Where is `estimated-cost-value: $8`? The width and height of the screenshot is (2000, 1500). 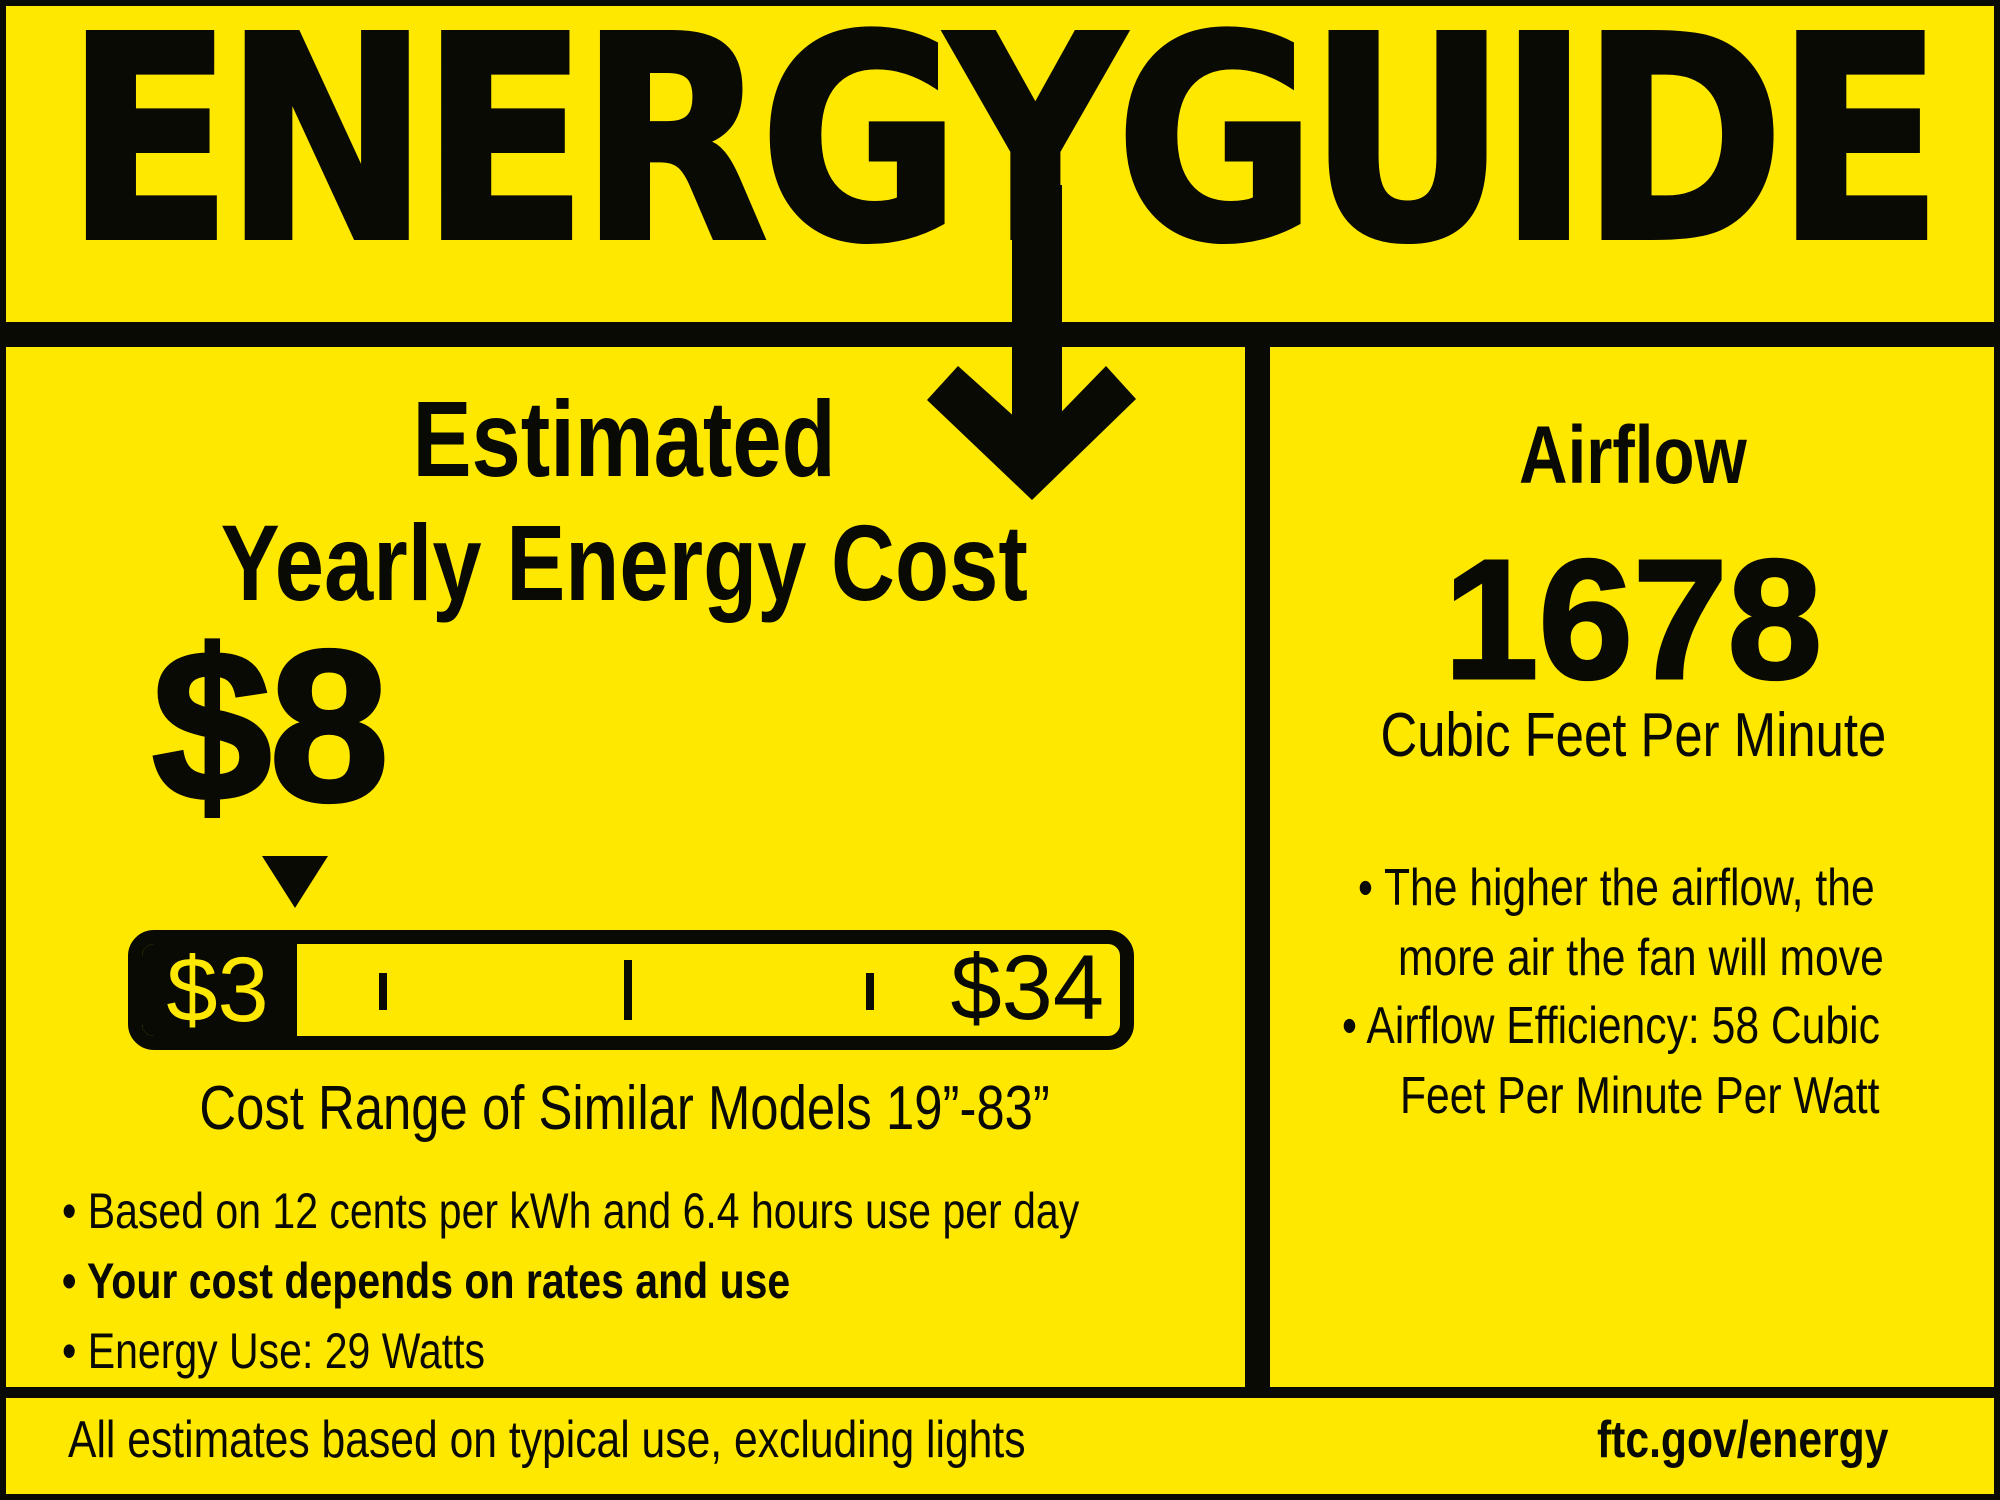 estimated-cost-value: $8 is located at coordinates (270, 725).